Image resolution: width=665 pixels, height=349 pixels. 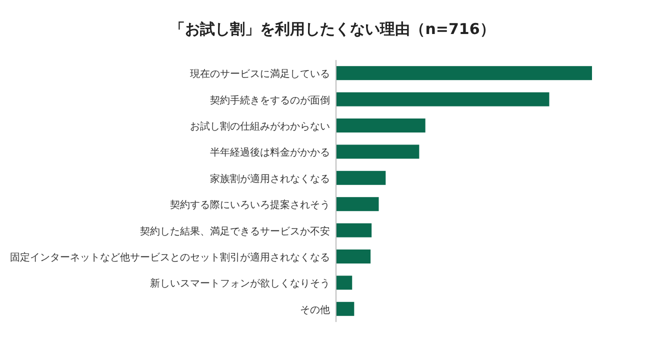 What do you see at coordinates (235, 231) in the screenshot?
I see `y-tick-label: 契約した結果、満足できるサービスか不安` at bounding box center [235, 231].